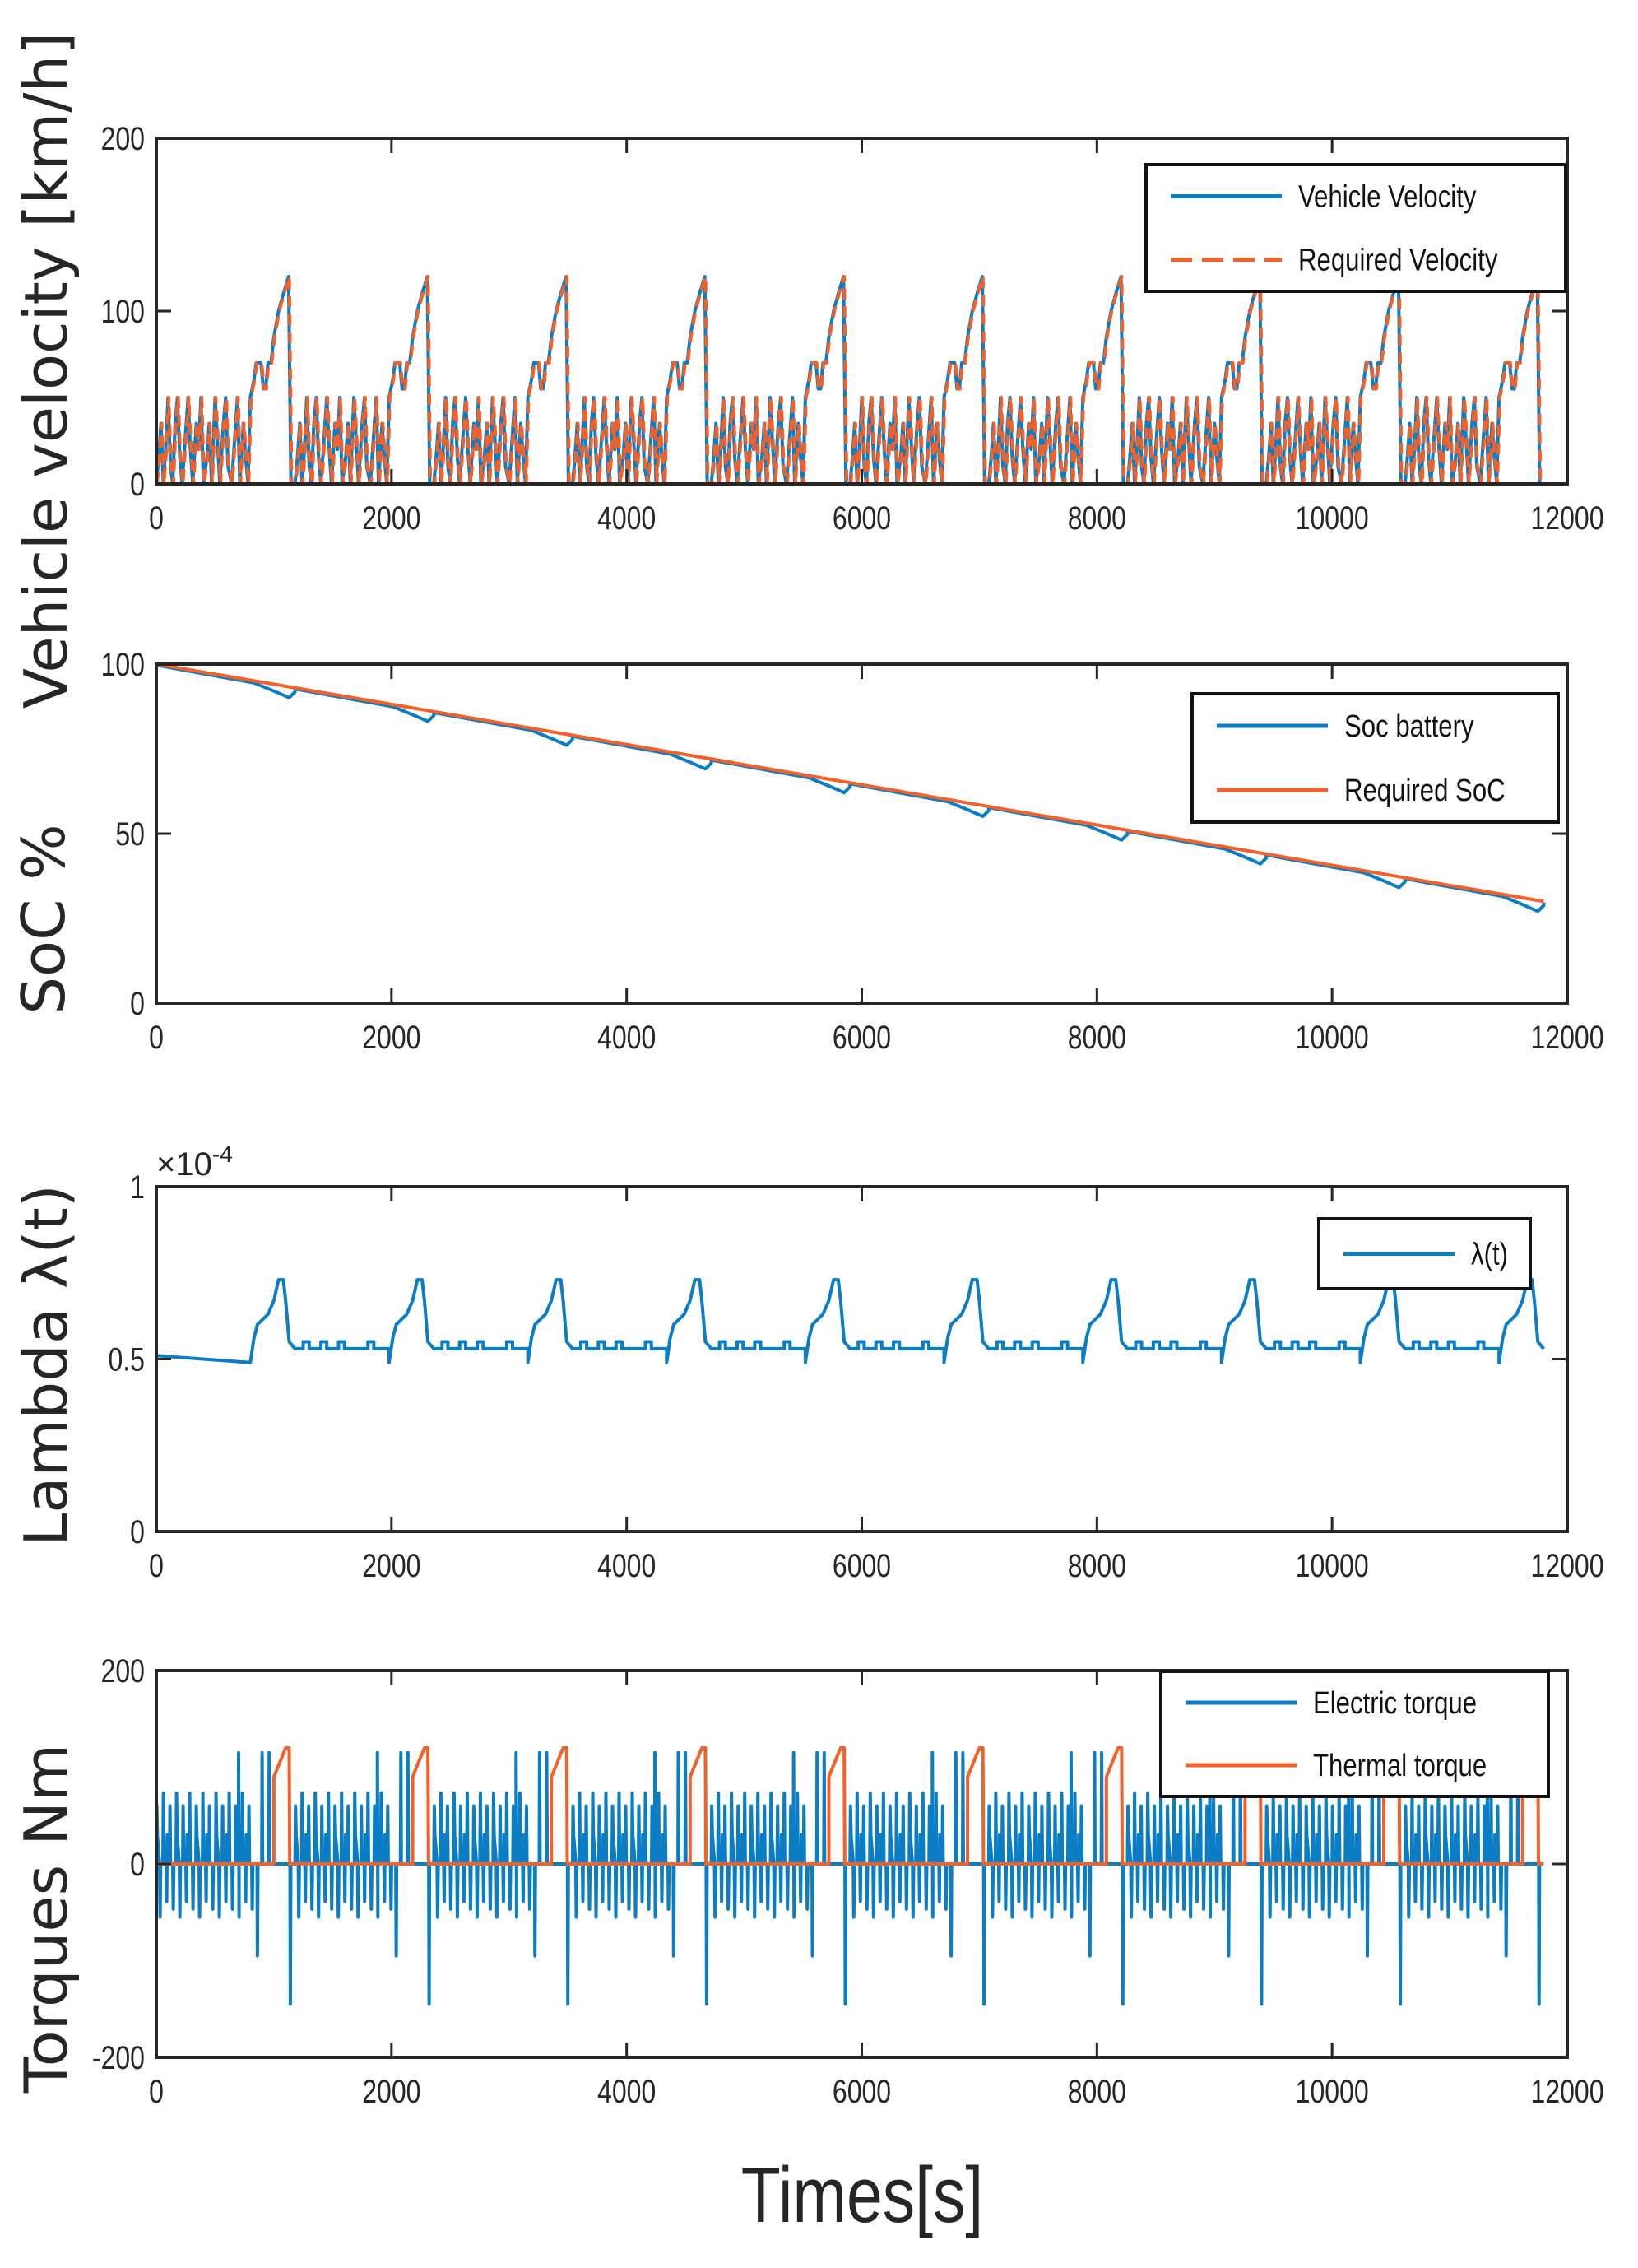 The width and height of the screenshot is (1638, 2268). What do you see at coordinates (118, 2058) in the screenshot?
I see `y-tick-label: -200` at bounding box center [118, 2058].